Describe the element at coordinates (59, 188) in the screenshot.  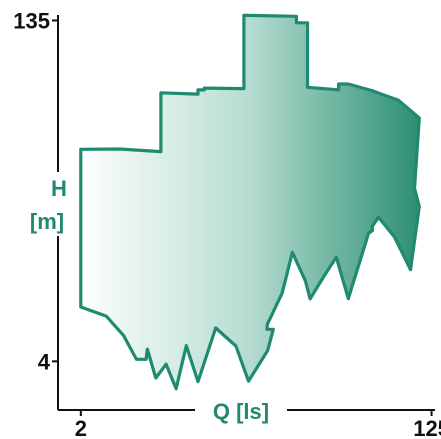
I see `y-axis-title-line-1: H` at that location.